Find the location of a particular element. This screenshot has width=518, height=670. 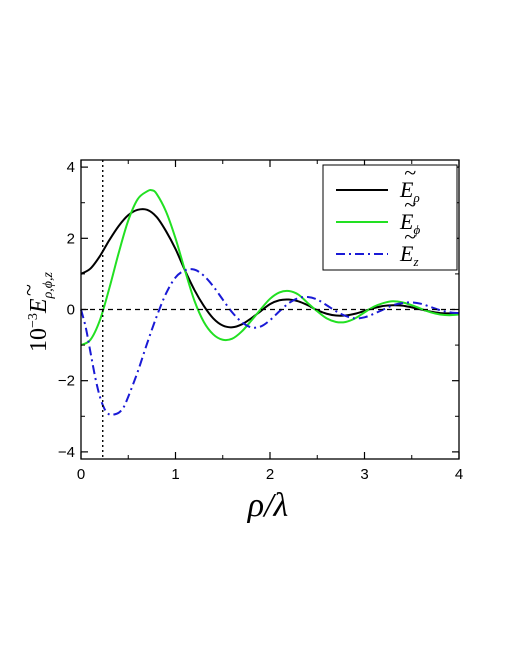

legend: Eρ~Eϕ~Ez~ is located at coordinates (390, 215).